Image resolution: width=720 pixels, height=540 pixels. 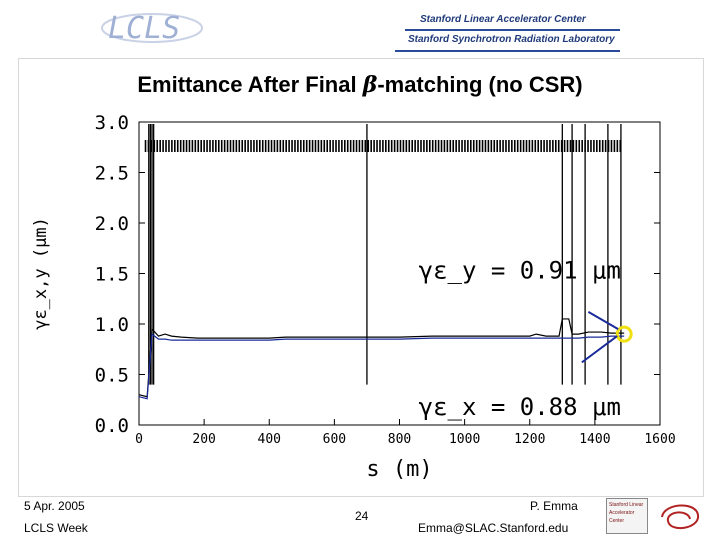 I want to click on highlight-marker, so click(x=624, y=334).